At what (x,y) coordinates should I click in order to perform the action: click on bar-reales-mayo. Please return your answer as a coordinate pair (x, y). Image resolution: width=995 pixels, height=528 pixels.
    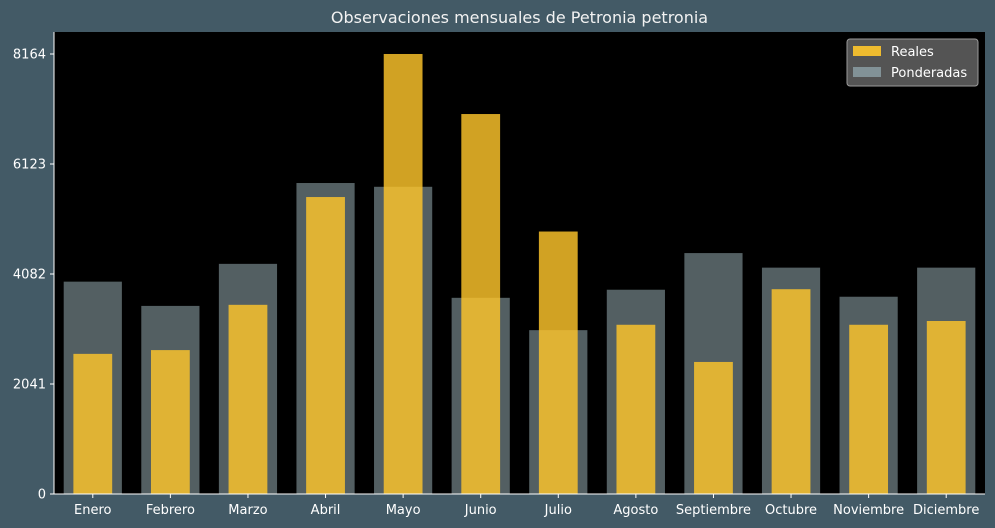
    Looking at the image, I should click on (403, 273).